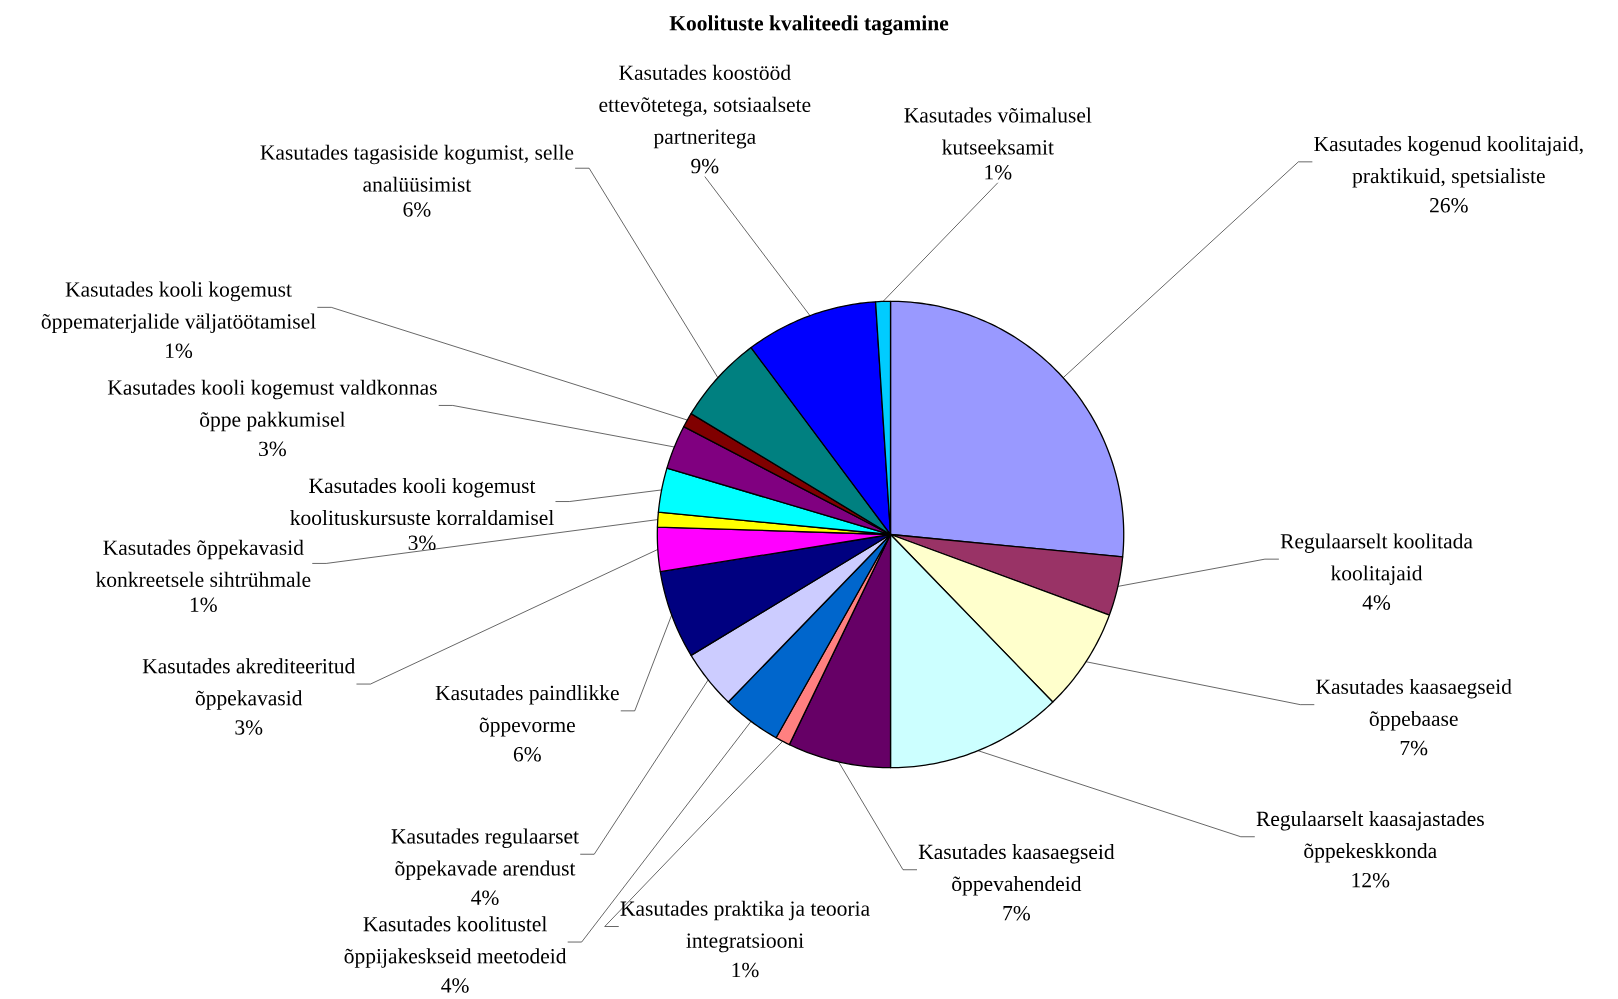 The width and height of the screenshot is (1618, 999). What do you see at coordinates (998, 131) in the screenshot?
I see `slice-label: Kasutades võimalusel kutseeksamit` at bounding box center [998, 131].